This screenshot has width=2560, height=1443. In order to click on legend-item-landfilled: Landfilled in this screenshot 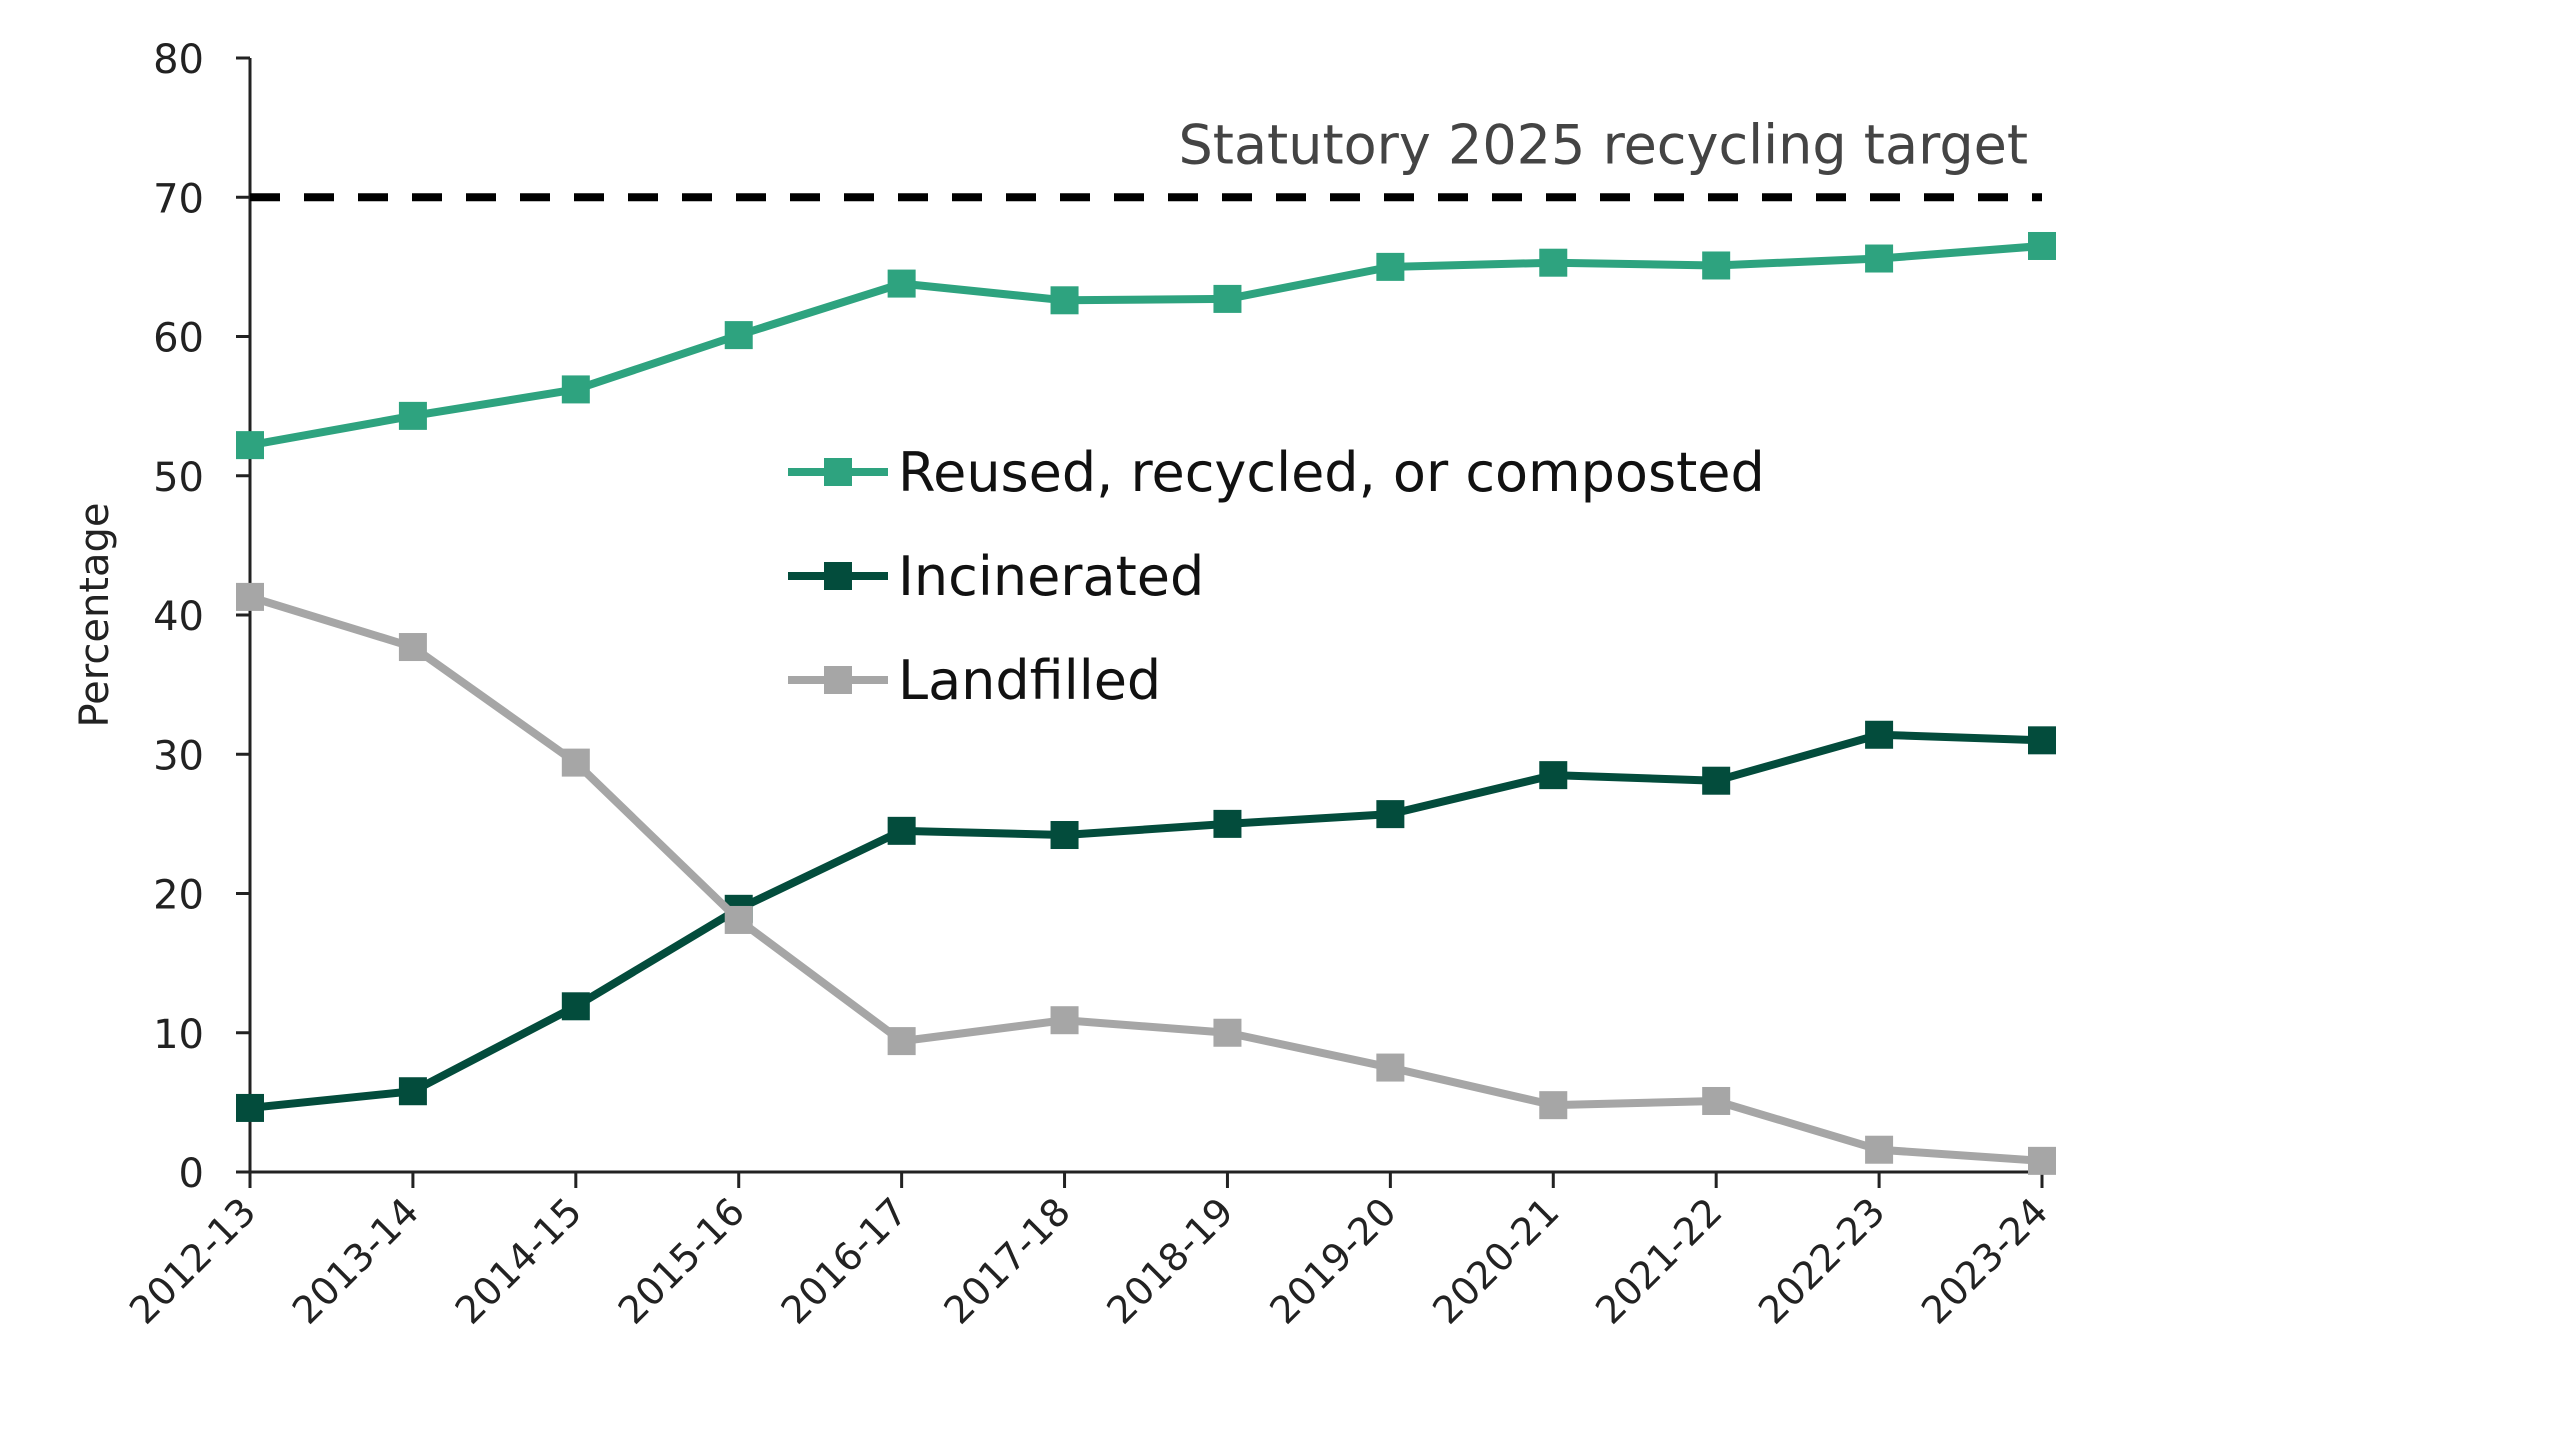, I will do `click(974, 680)`.